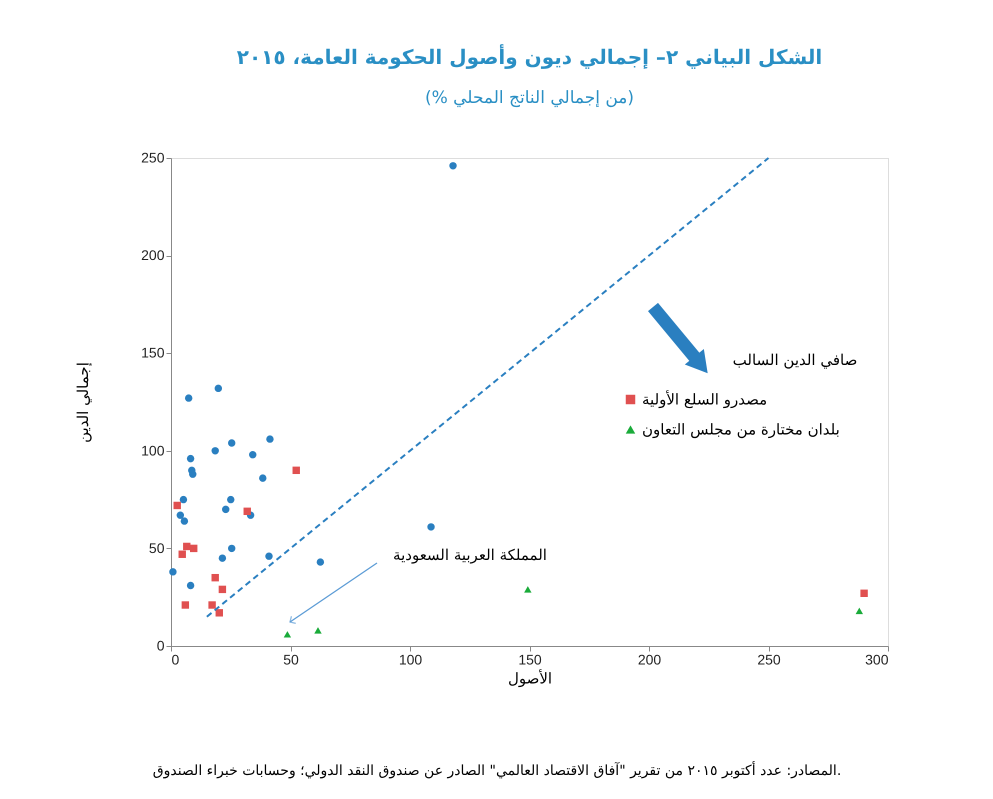 The width and height of the screenshot is (993, 799). Describe the element at coordinates (769, 660) in the screenshot. I see `x-tick-label: 250` at that location.